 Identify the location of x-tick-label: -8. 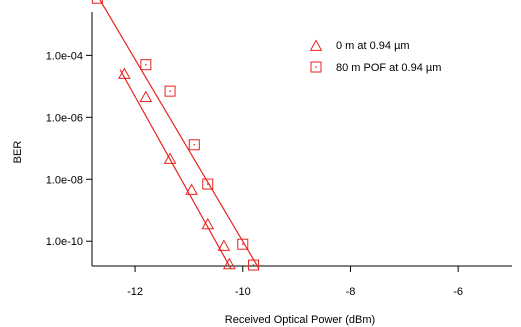
(351, 292).